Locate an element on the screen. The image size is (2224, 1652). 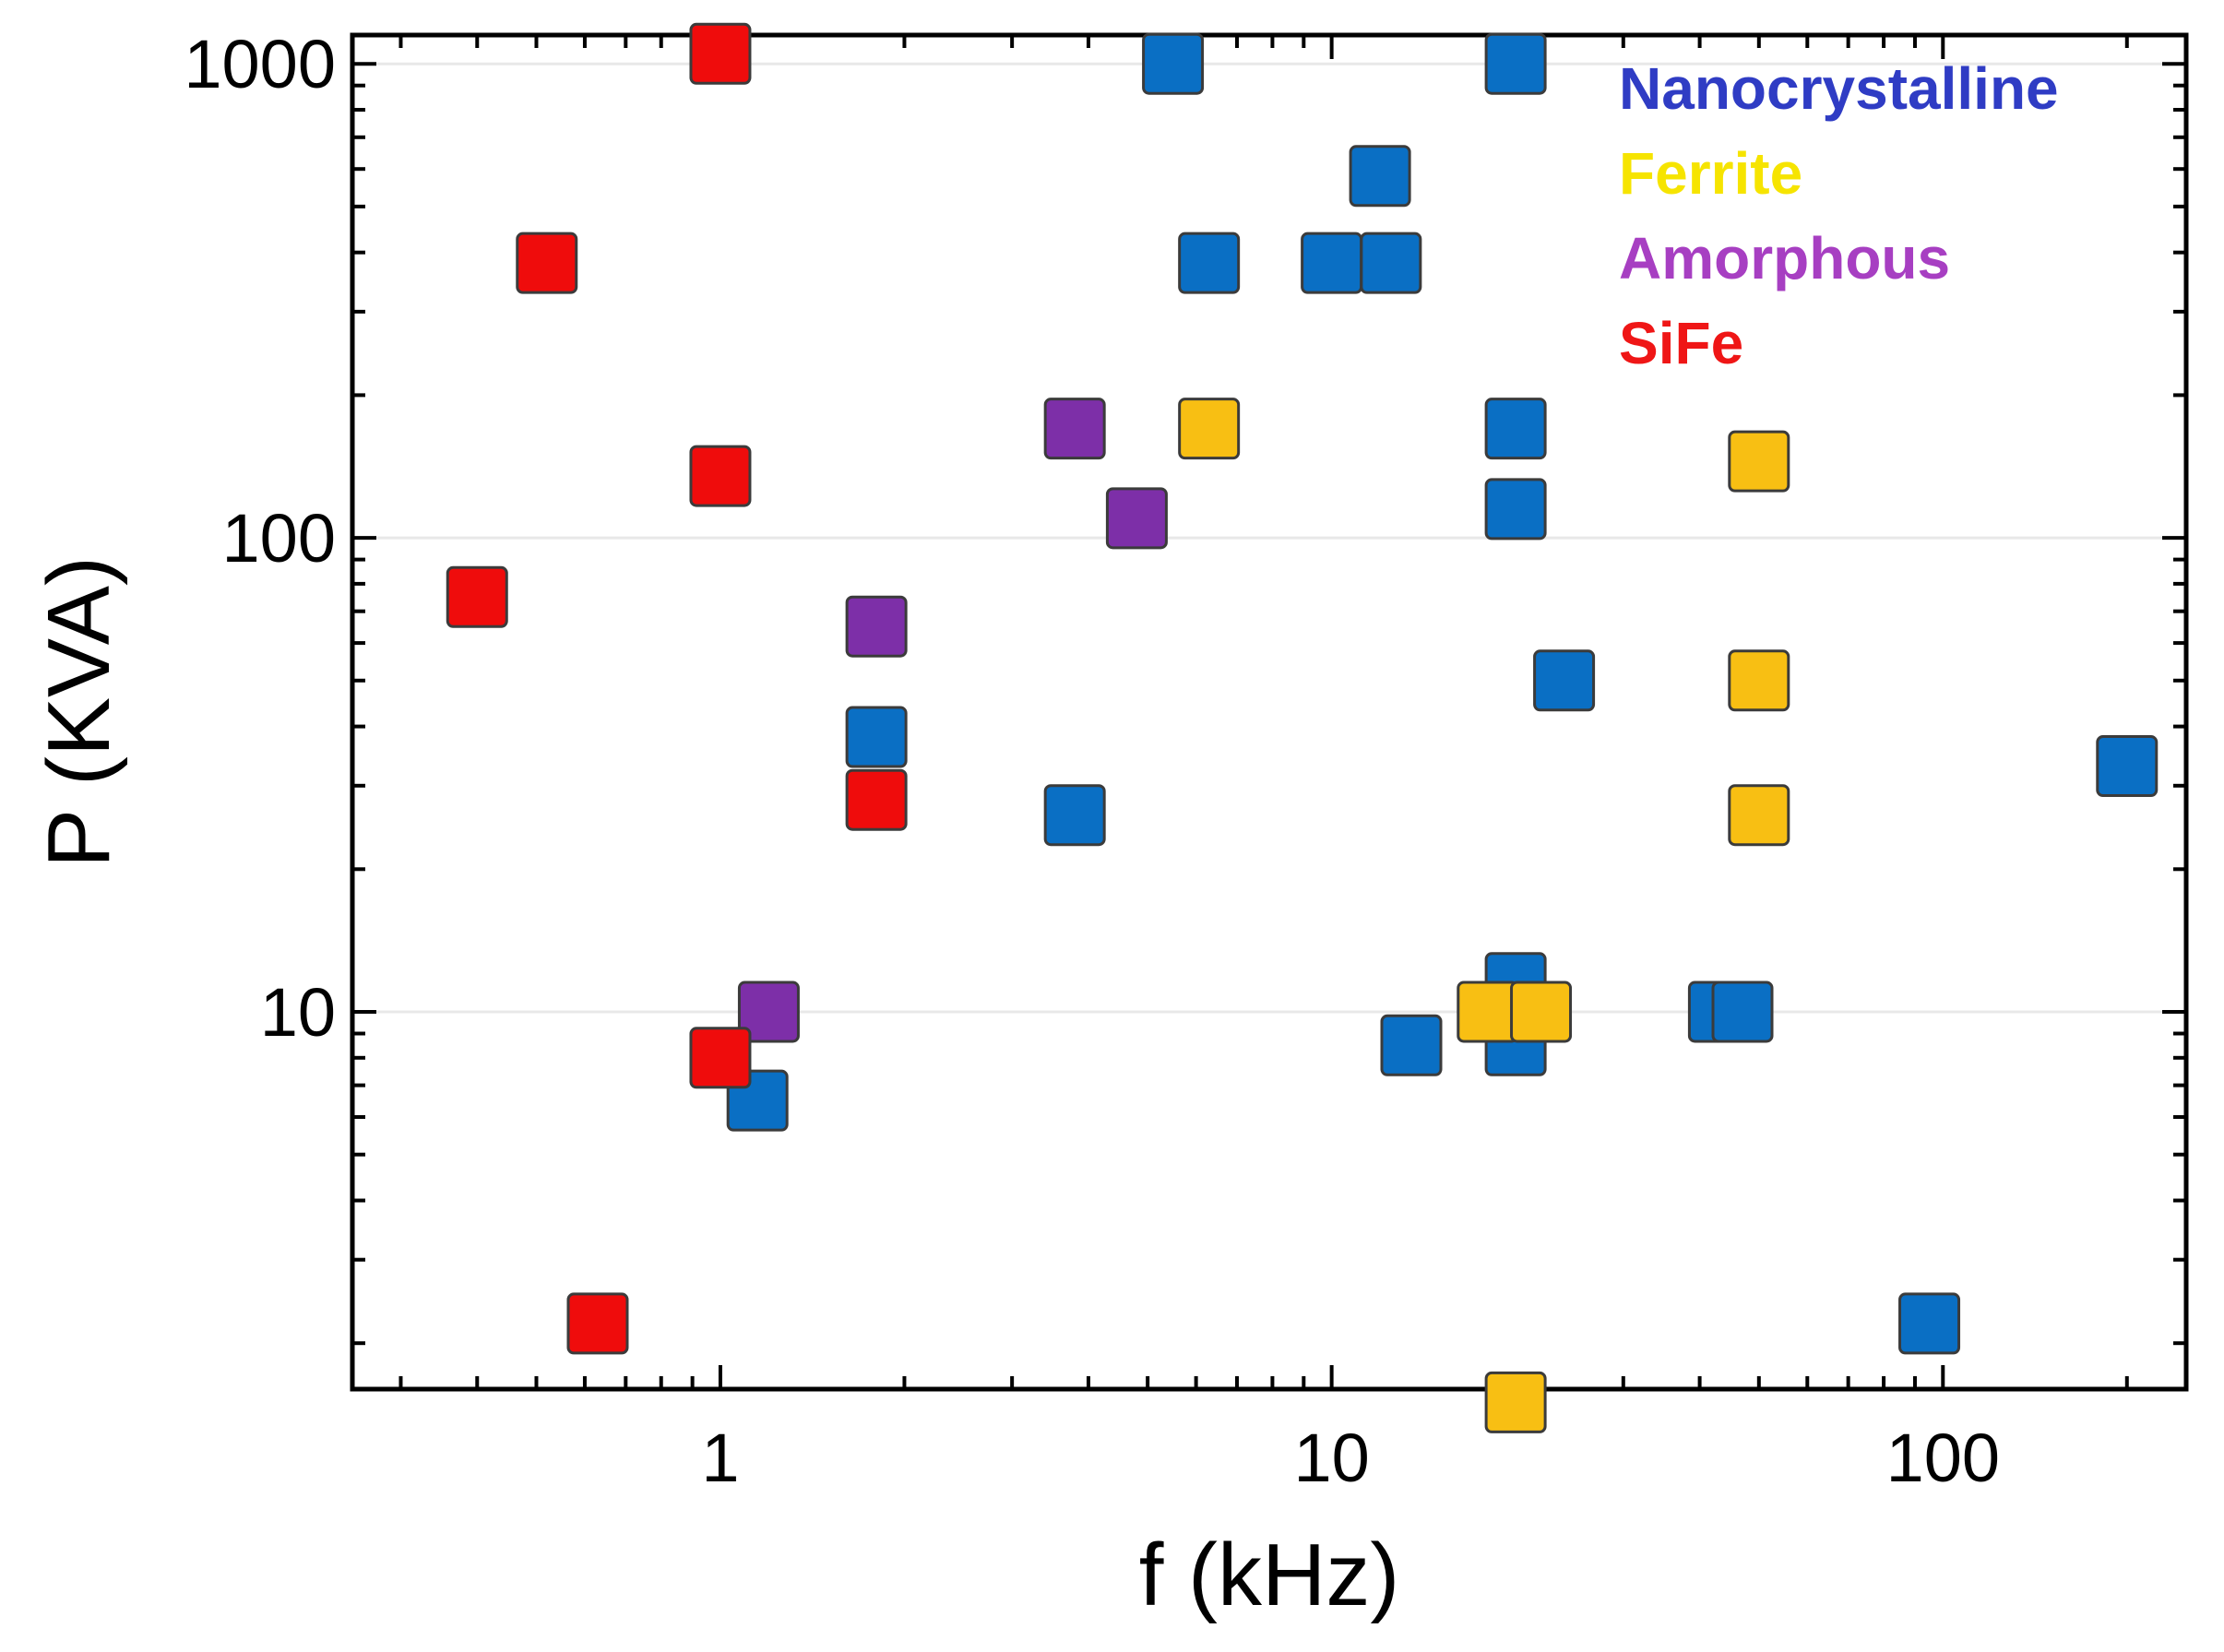
legend-sife: SiFe is located at coordinates (1681, 343).